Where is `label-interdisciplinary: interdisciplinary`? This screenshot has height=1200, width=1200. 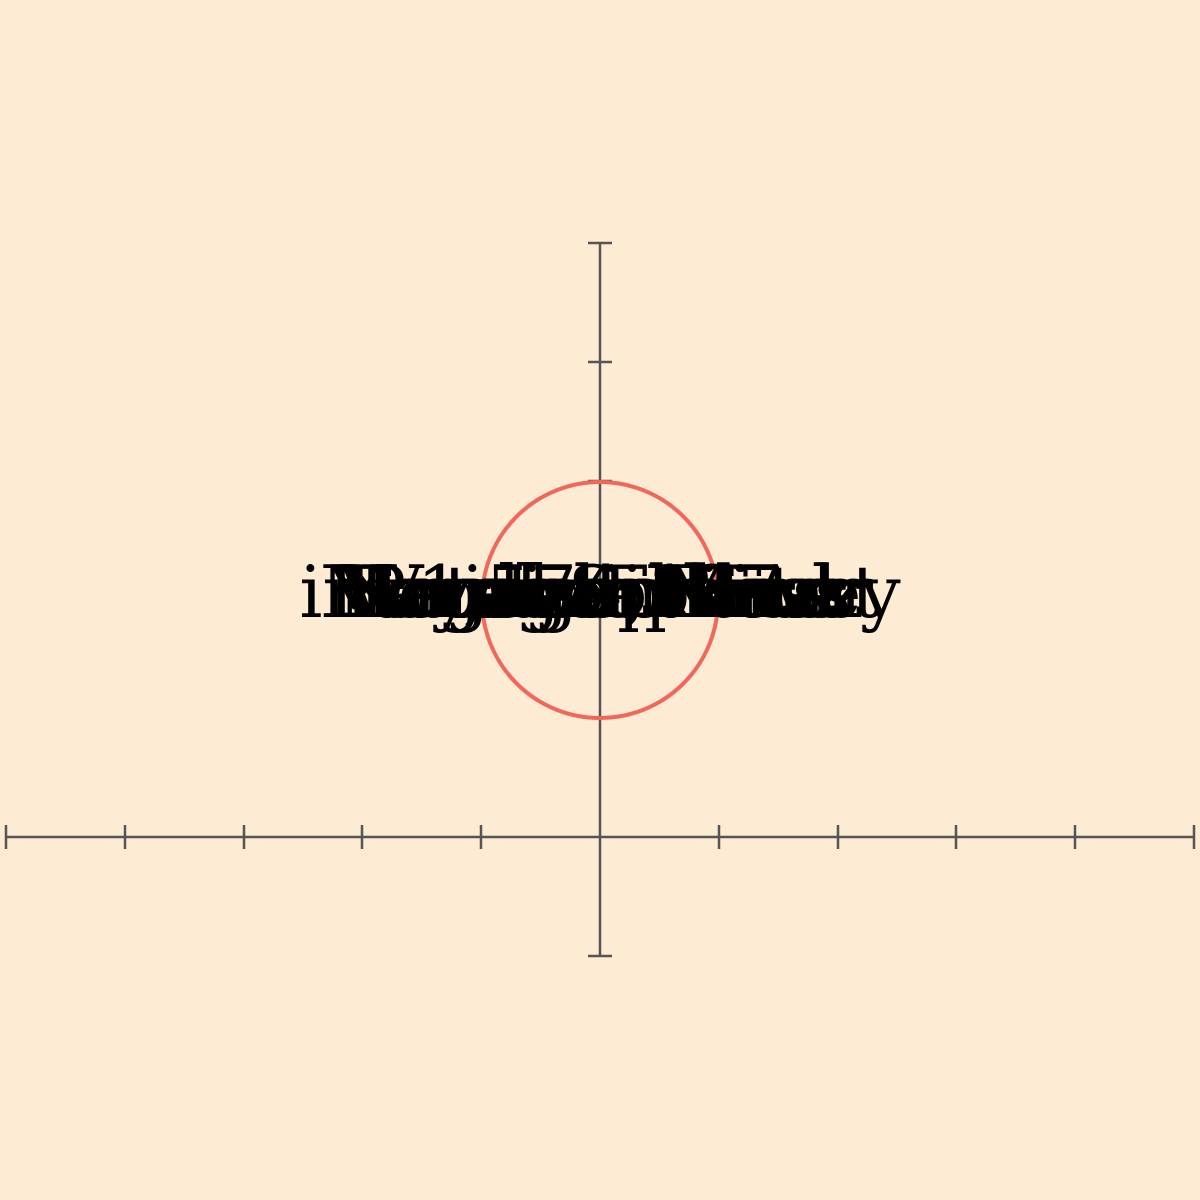
label-interdisciplinary: interdisciplinary is located at coordinates (600, 592).